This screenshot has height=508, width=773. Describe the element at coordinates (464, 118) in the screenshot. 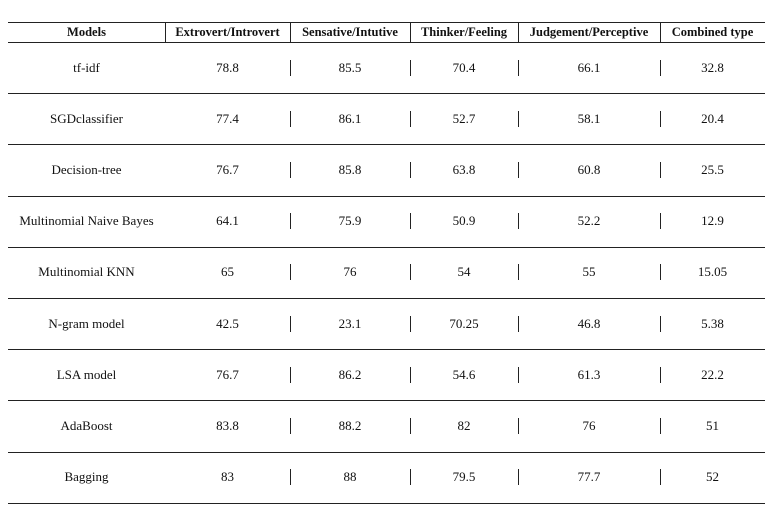

I see `score-cell: 52.7` at that location.